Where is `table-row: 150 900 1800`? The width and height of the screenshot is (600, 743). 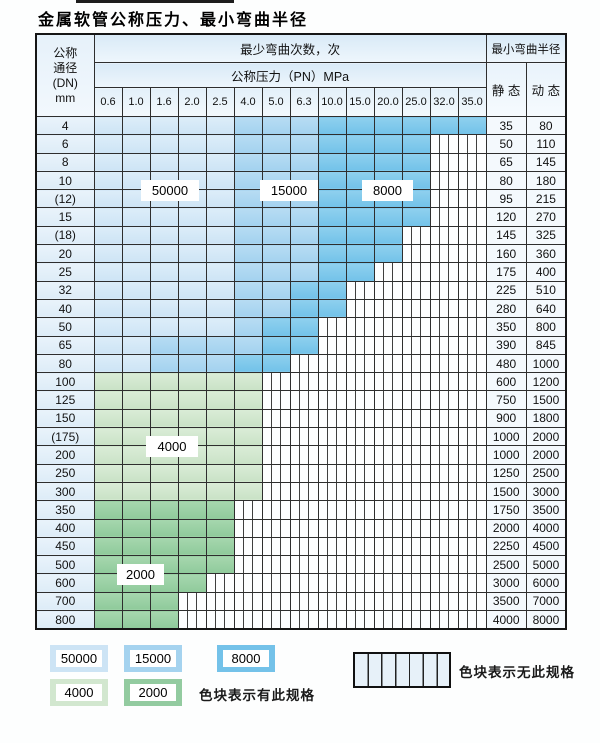
table-row: 150 900 1800 is located at coordinates (301, 418).